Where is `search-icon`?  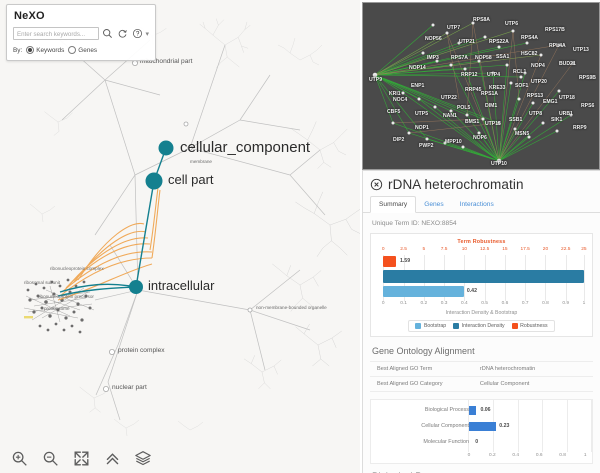 search-icon is located at coordinates (108, 33).